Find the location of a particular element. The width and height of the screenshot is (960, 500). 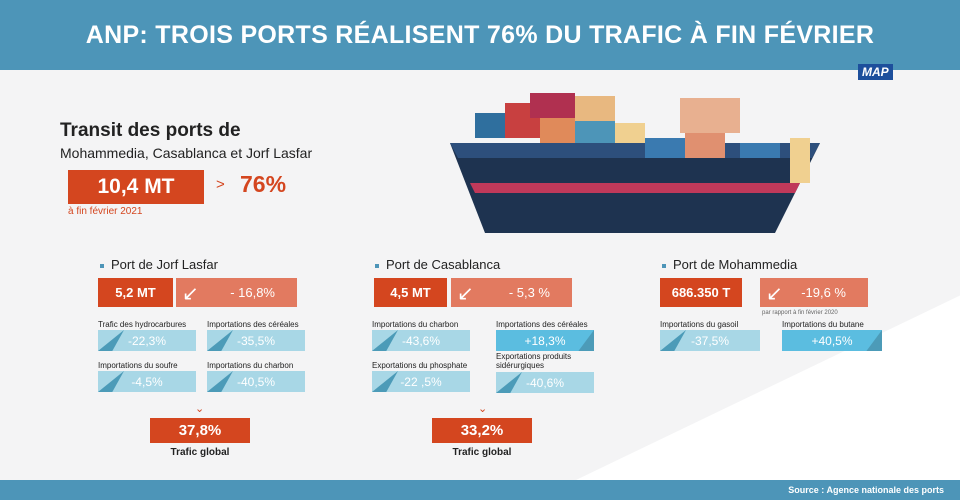

global-traffic: 37,8% is located at coordinates (200, 430).